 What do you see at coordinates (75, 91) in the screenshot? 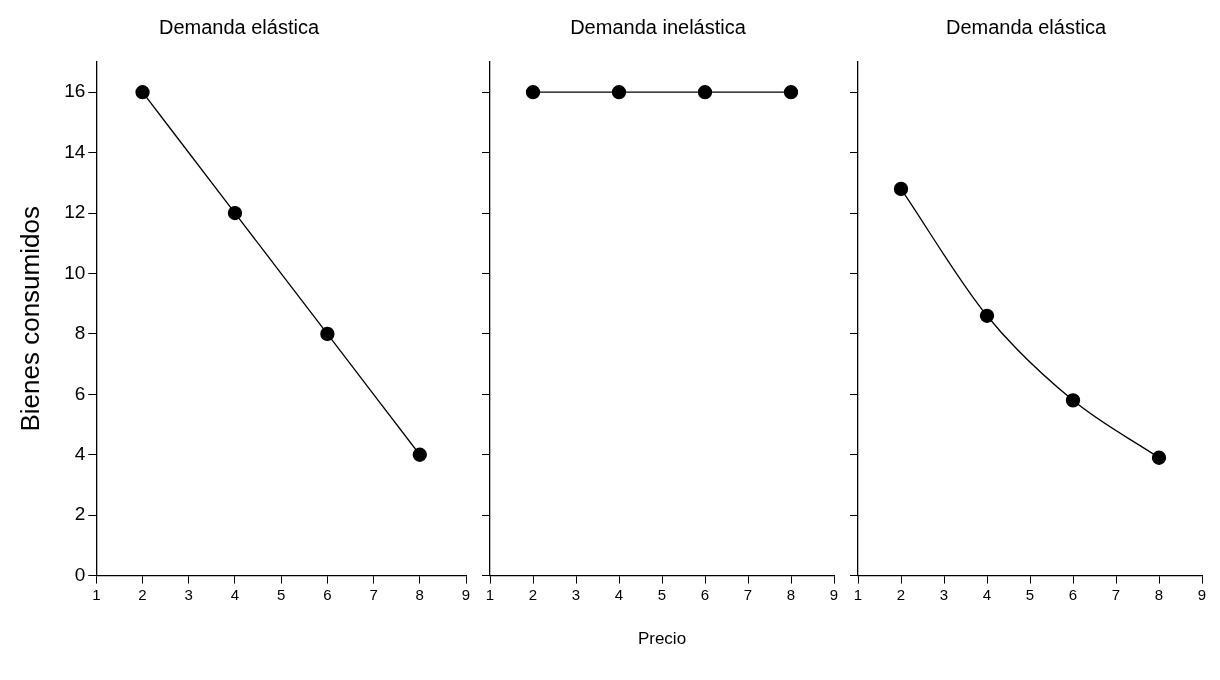
I see `y-tick-label: 16` at bounding box center [75, 91].